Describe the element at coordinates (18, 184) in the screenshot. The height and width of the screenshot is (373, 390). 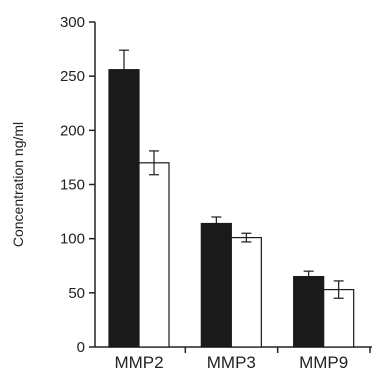
I see `y-axis-label: Concentration ng/ml` at that location.